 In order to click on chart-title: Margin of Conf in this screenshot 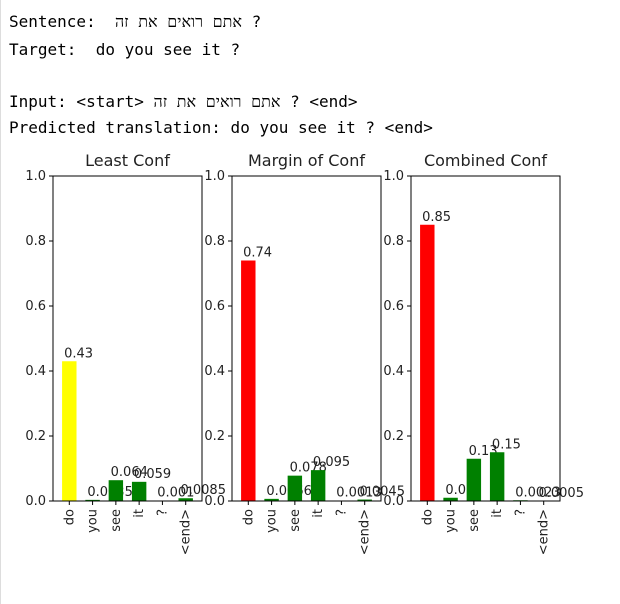, I will do `click(306, 160)`.